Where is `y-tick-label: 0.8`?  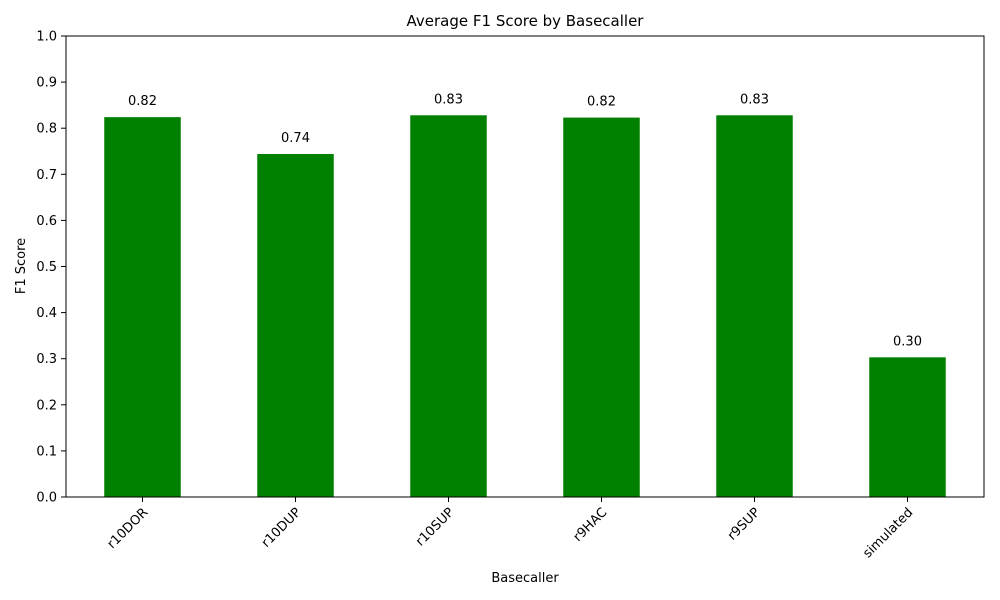
y-tick-label: 0.8 is located at coordinates (46, 129).